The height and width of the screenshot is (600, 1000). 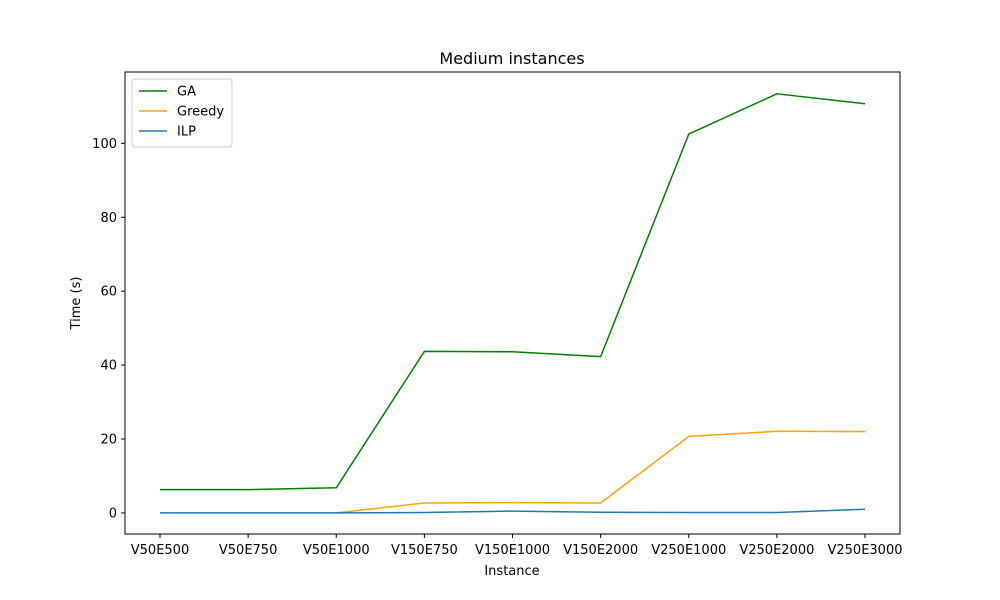 I want to click on legend: GA Greedy ILP, so click(x=182, y=113).